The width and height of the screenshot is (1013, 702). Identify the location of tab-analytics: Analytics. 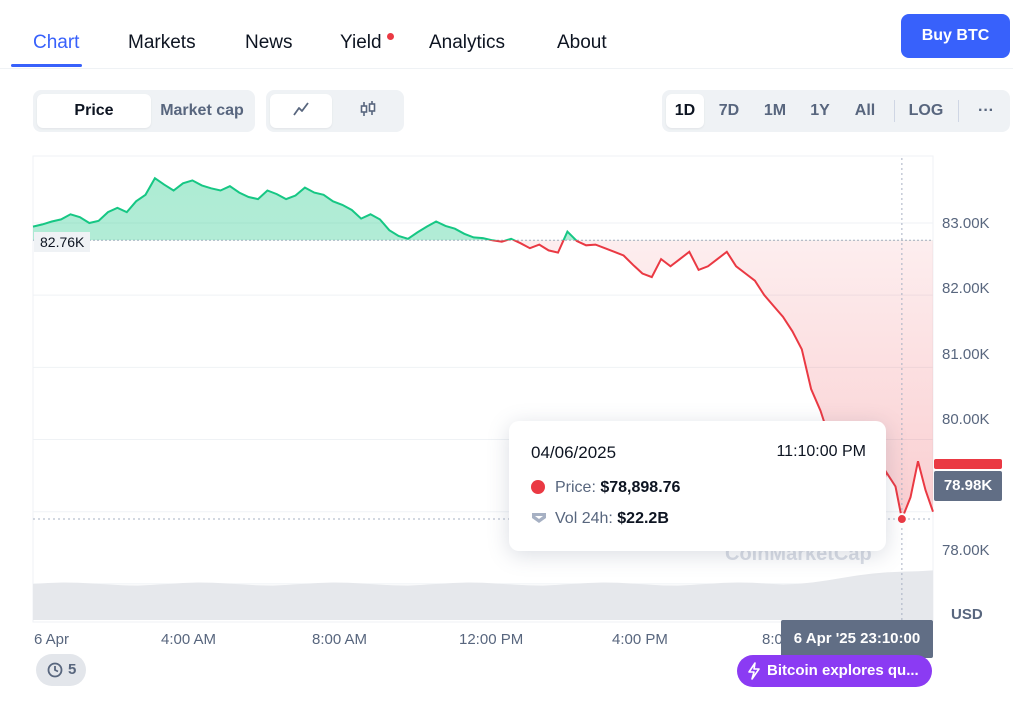
(467, 42).